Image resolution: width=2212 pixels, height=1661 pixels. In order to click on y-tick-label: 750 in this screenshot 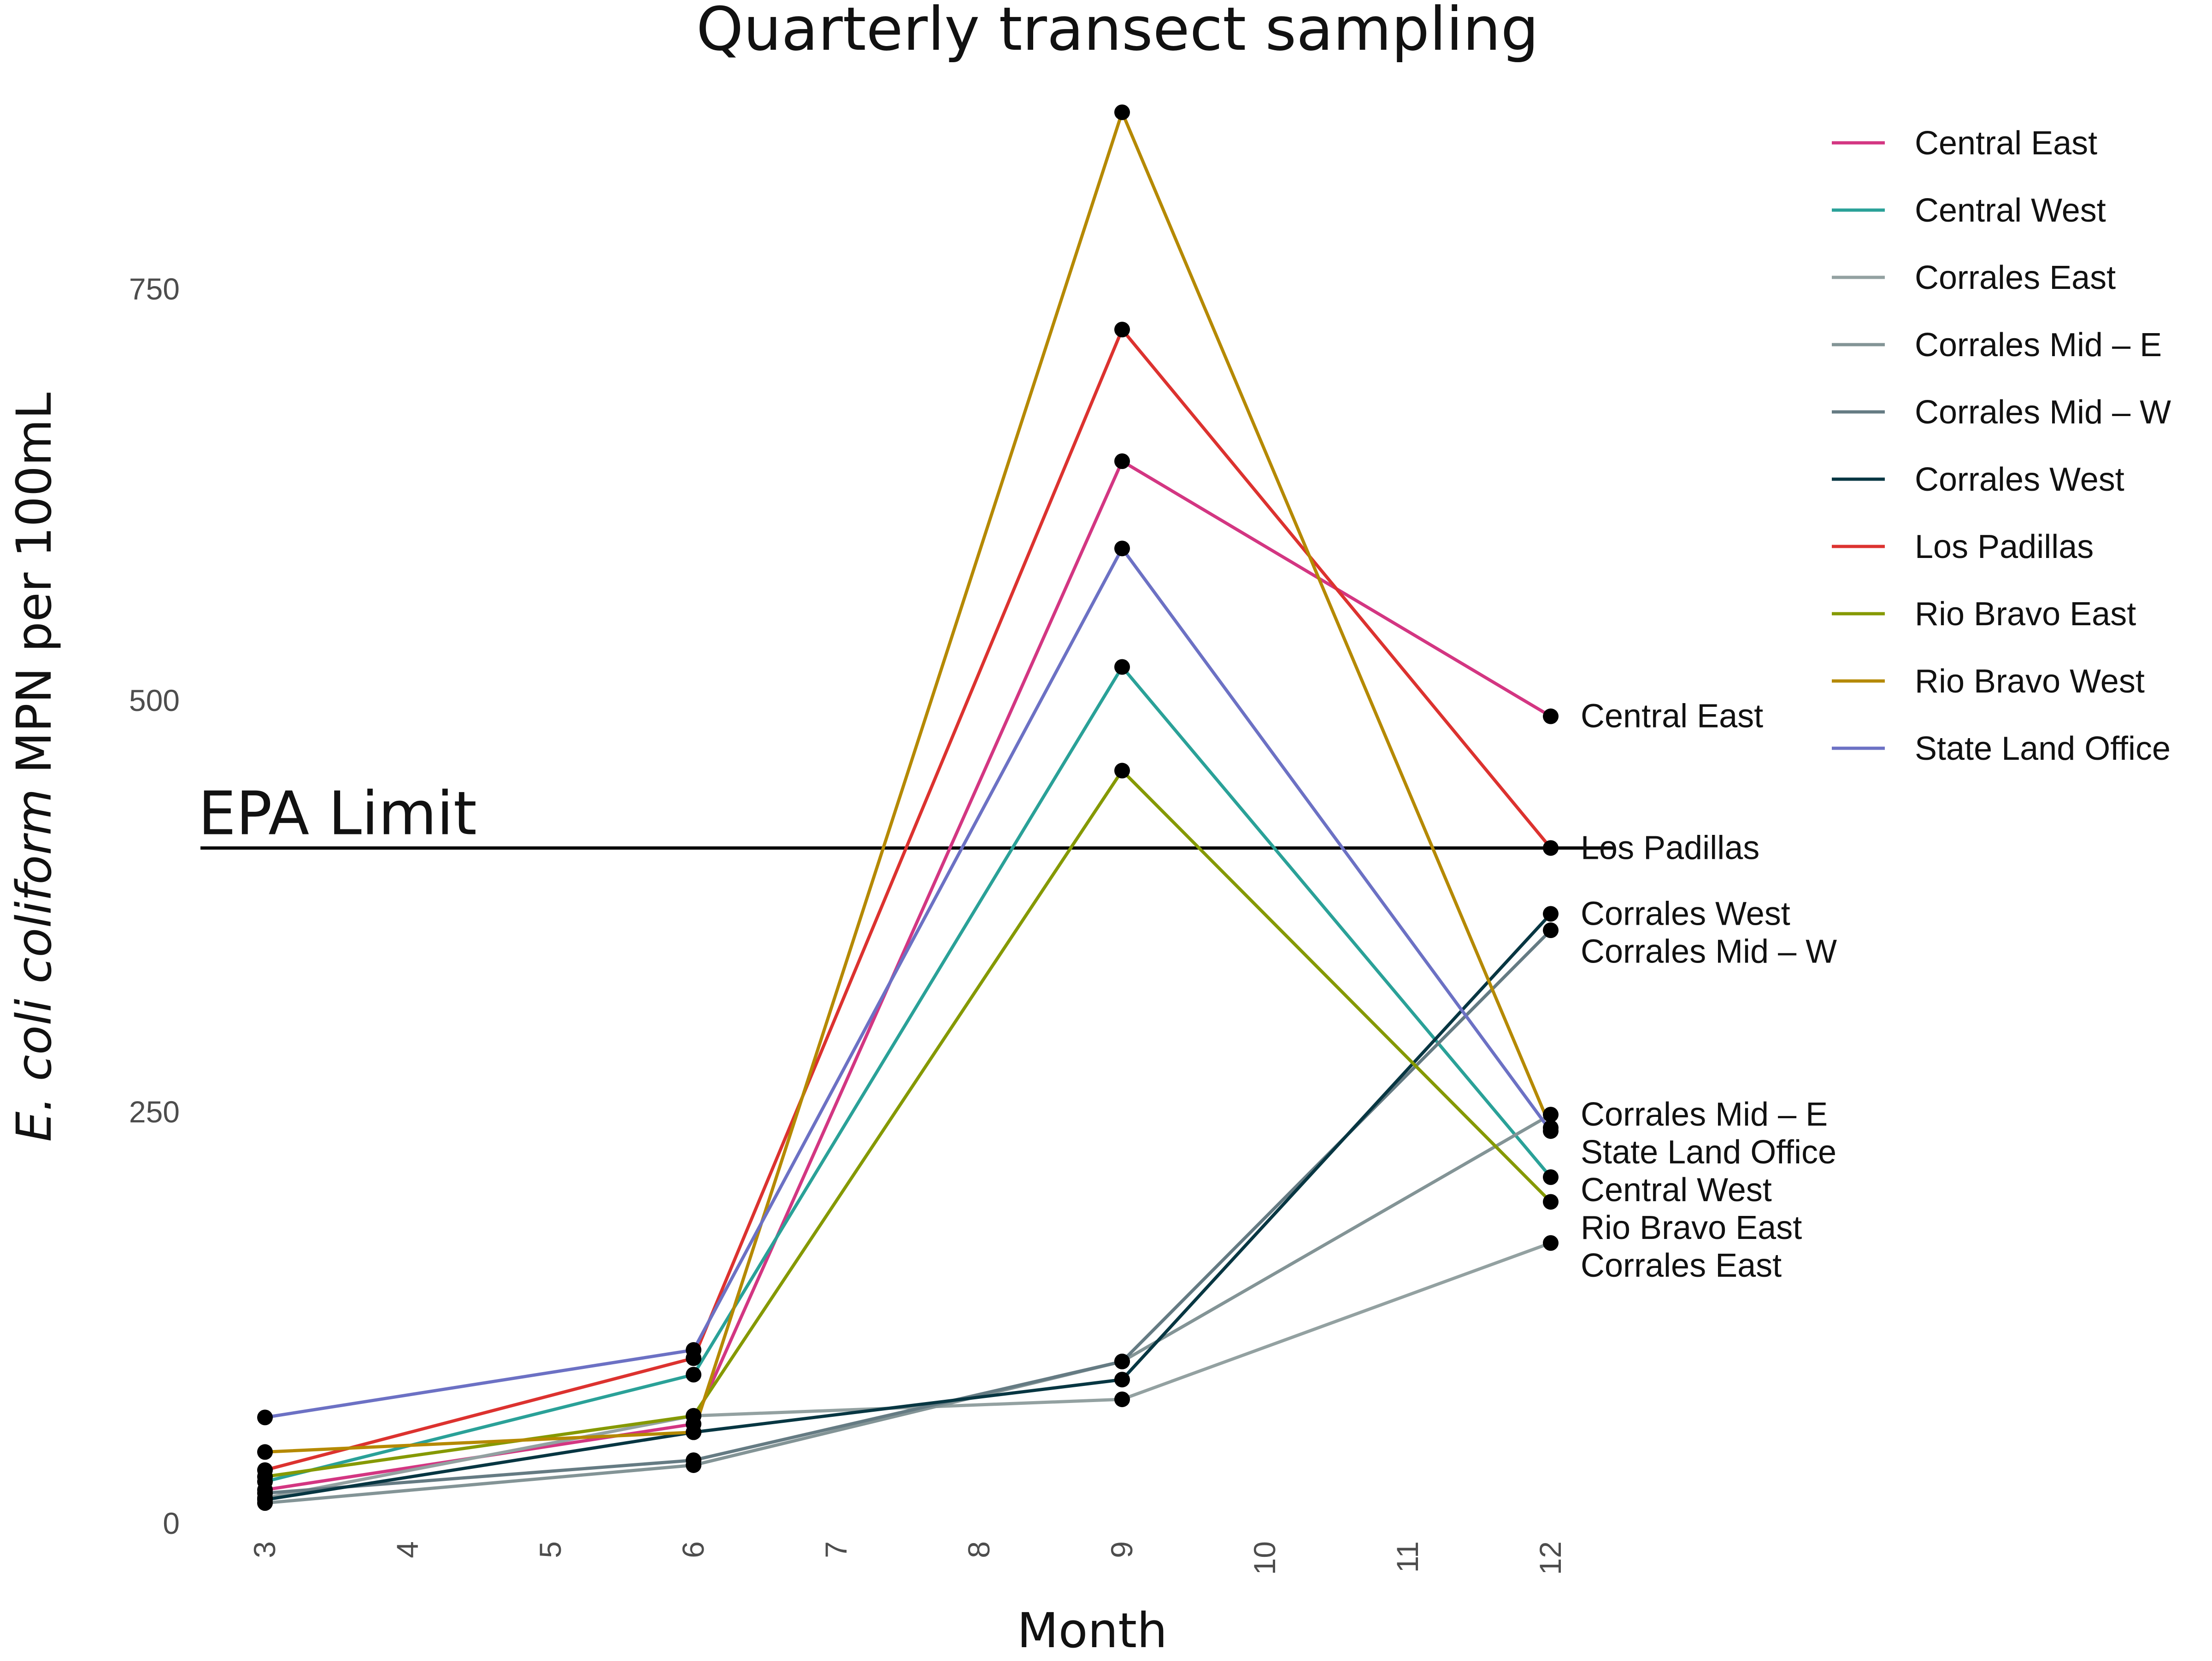, I will do `click(154, 289)`.